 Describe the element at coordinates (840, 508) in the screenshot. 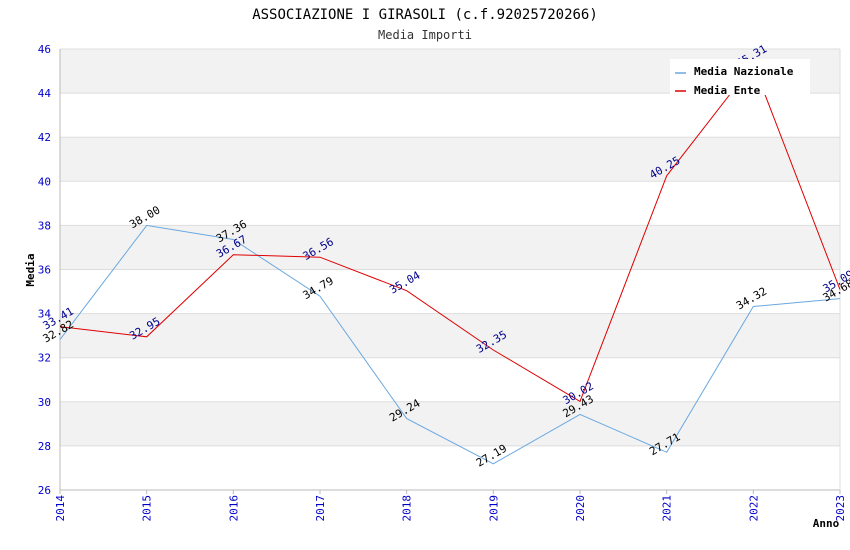

I see `x-tick-label: 2023` at that location.